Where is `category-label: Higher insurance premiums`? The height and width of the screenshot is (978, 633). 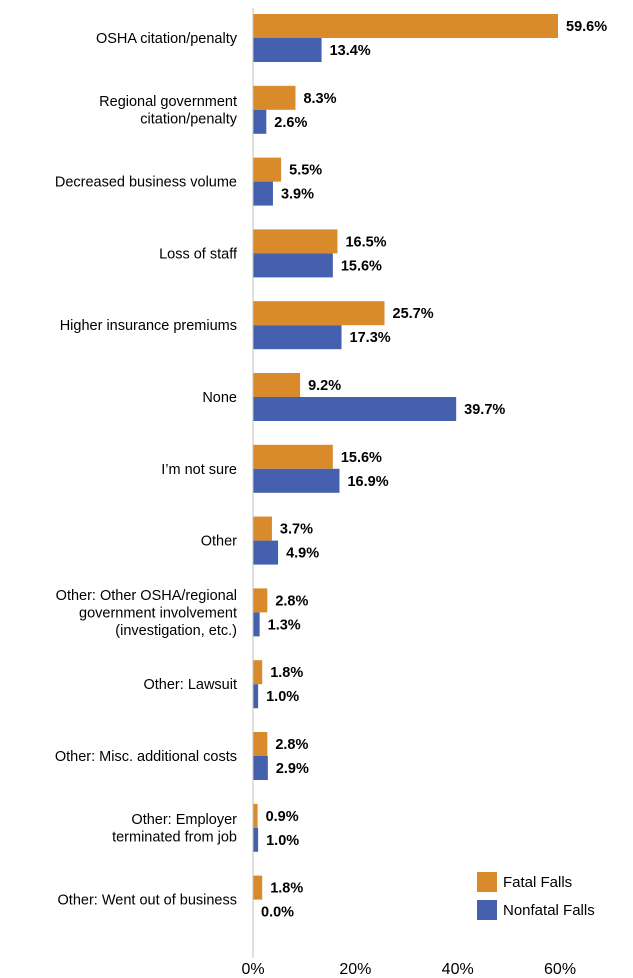
category-label: Higher insurance premiums is located at coordinates (148, 326).